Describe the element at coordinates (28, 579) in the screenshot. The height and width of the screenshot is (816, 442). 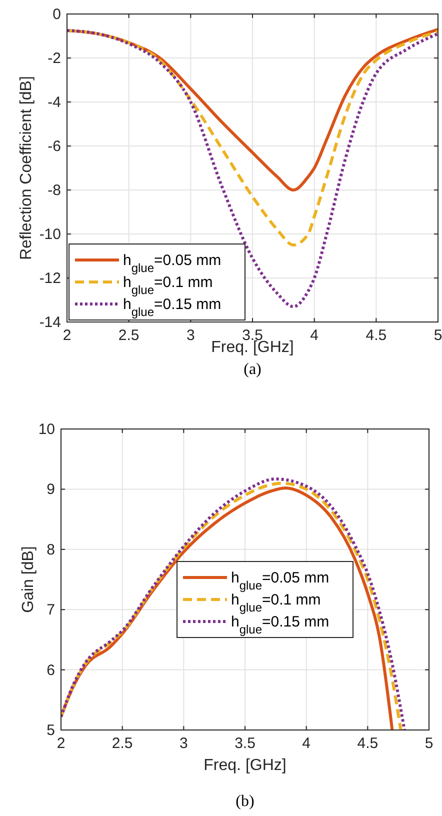
I see `y-axis-title: Gain [dB]` at that location.